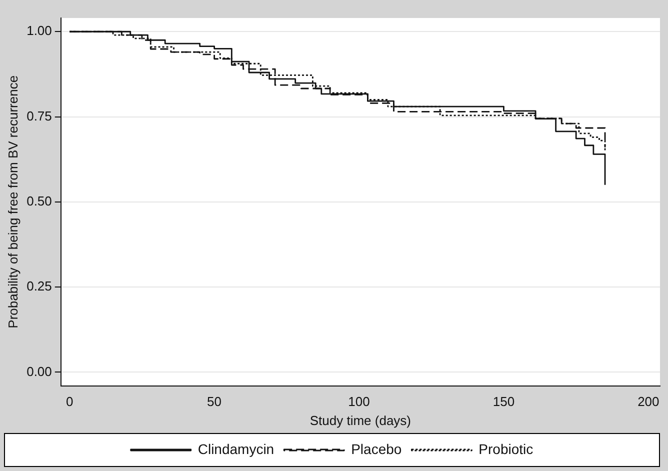  What do you see at coordinates (361, 420) in the screenshot?
I see `x-axis-title: Study time (days)` at bounding box center [361, 420].